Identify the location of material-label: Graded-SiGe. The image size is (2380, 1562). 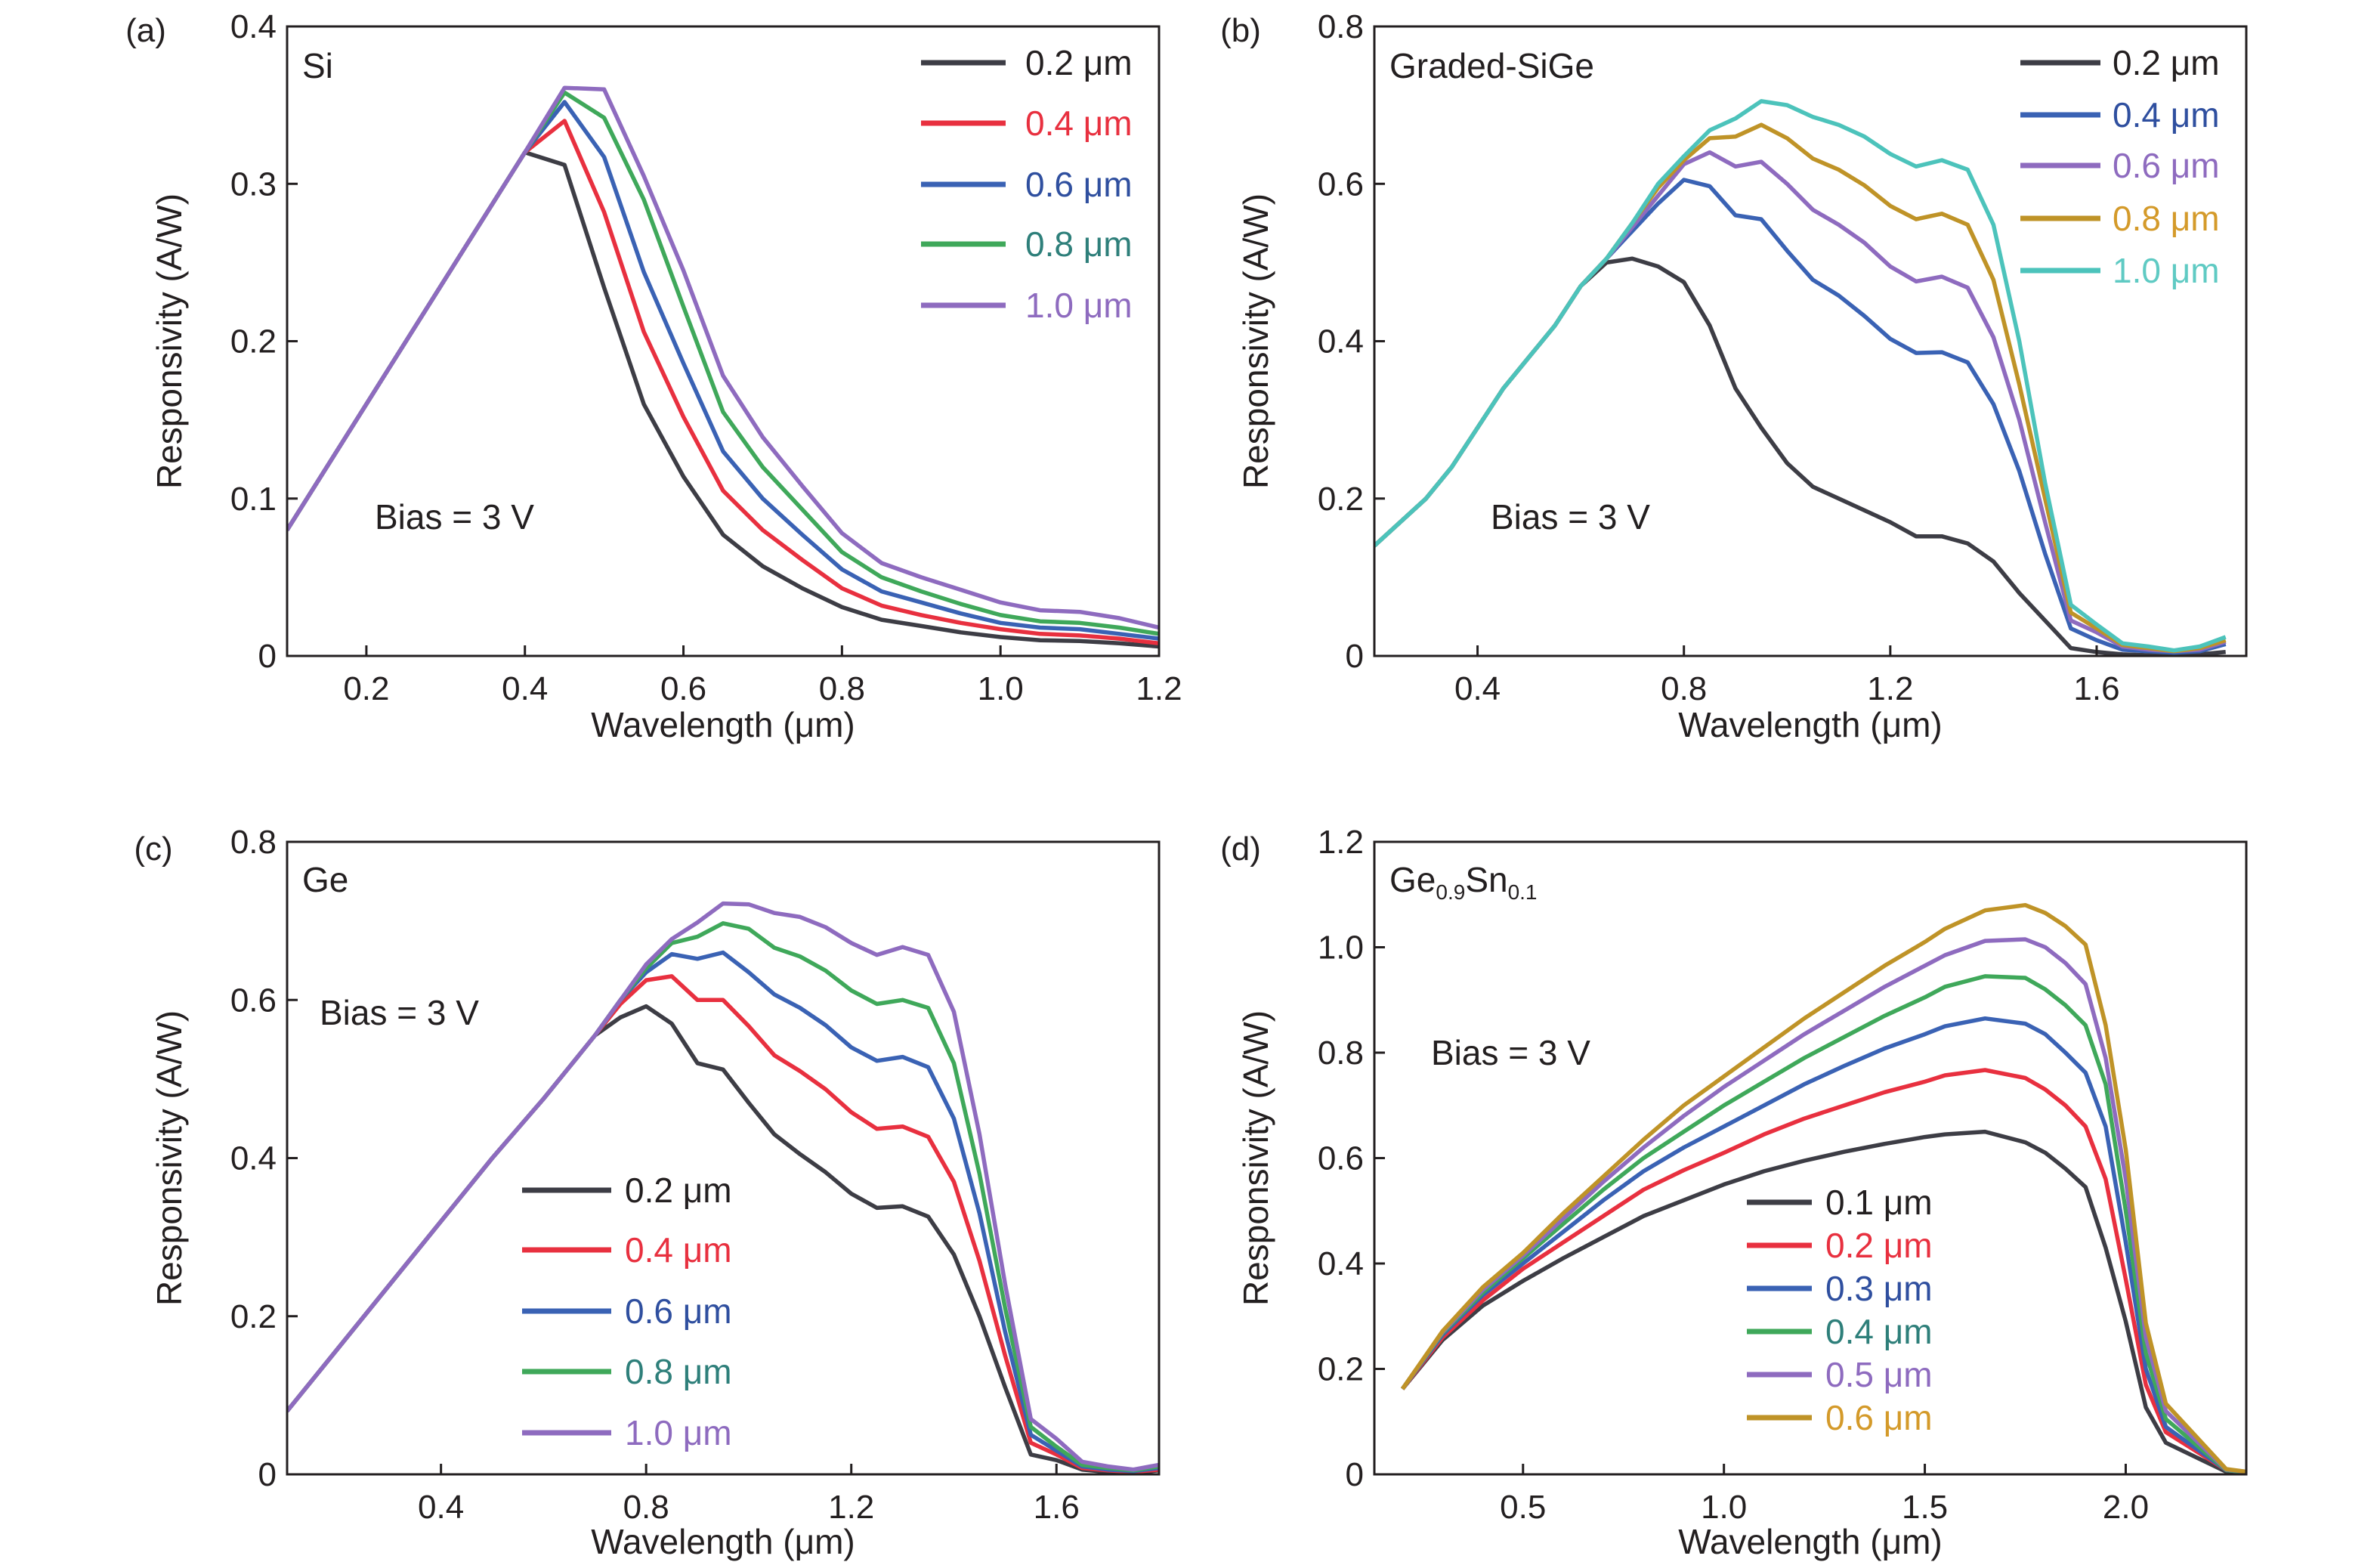
(1491, 65).